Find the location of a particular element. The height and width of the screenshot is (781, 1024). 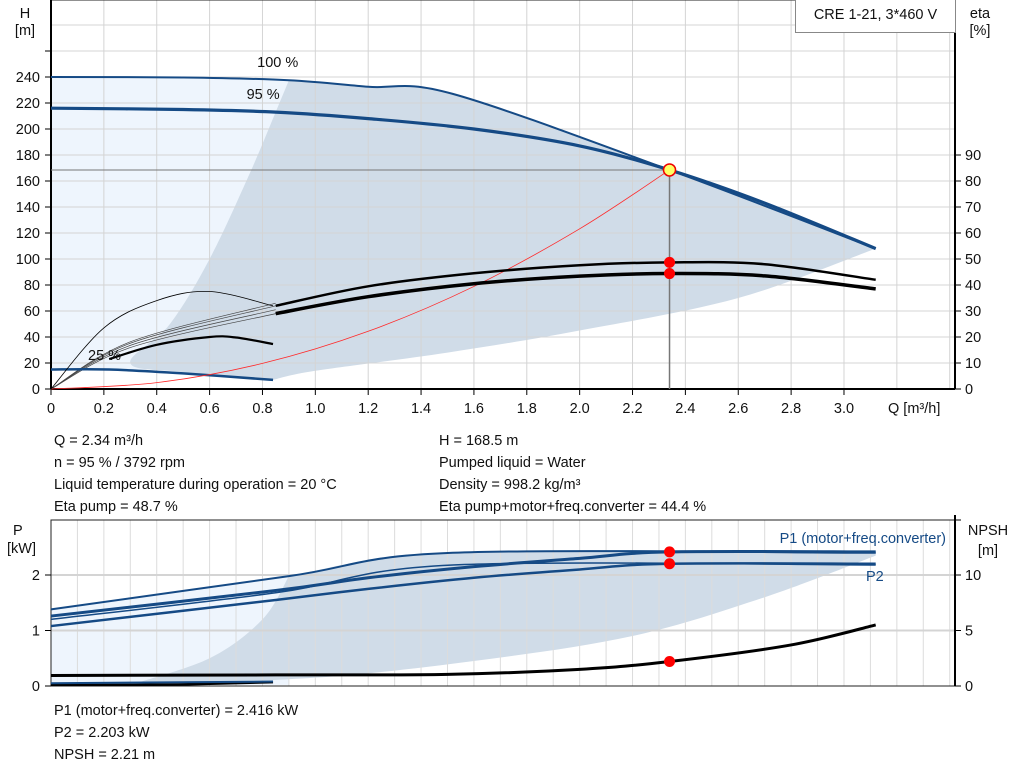

x-tick-label: 2.2 is located at coordinates (632, 409).